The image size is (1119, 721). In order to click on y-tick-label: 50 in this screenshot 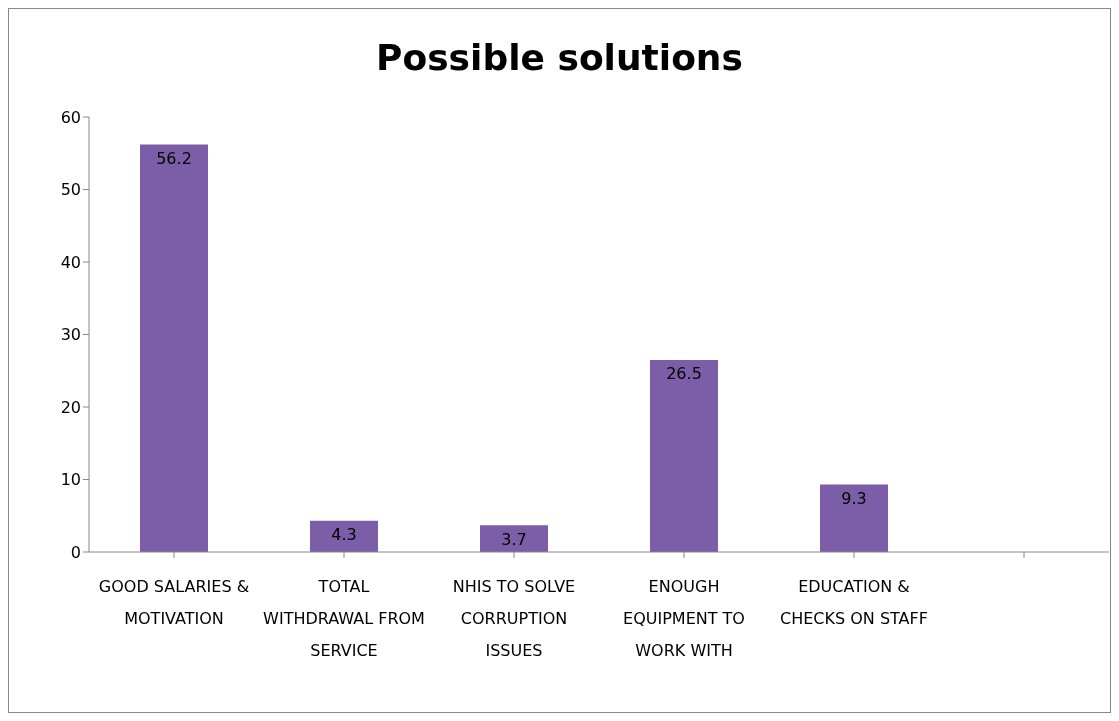, I will do `click(70, 190)`.